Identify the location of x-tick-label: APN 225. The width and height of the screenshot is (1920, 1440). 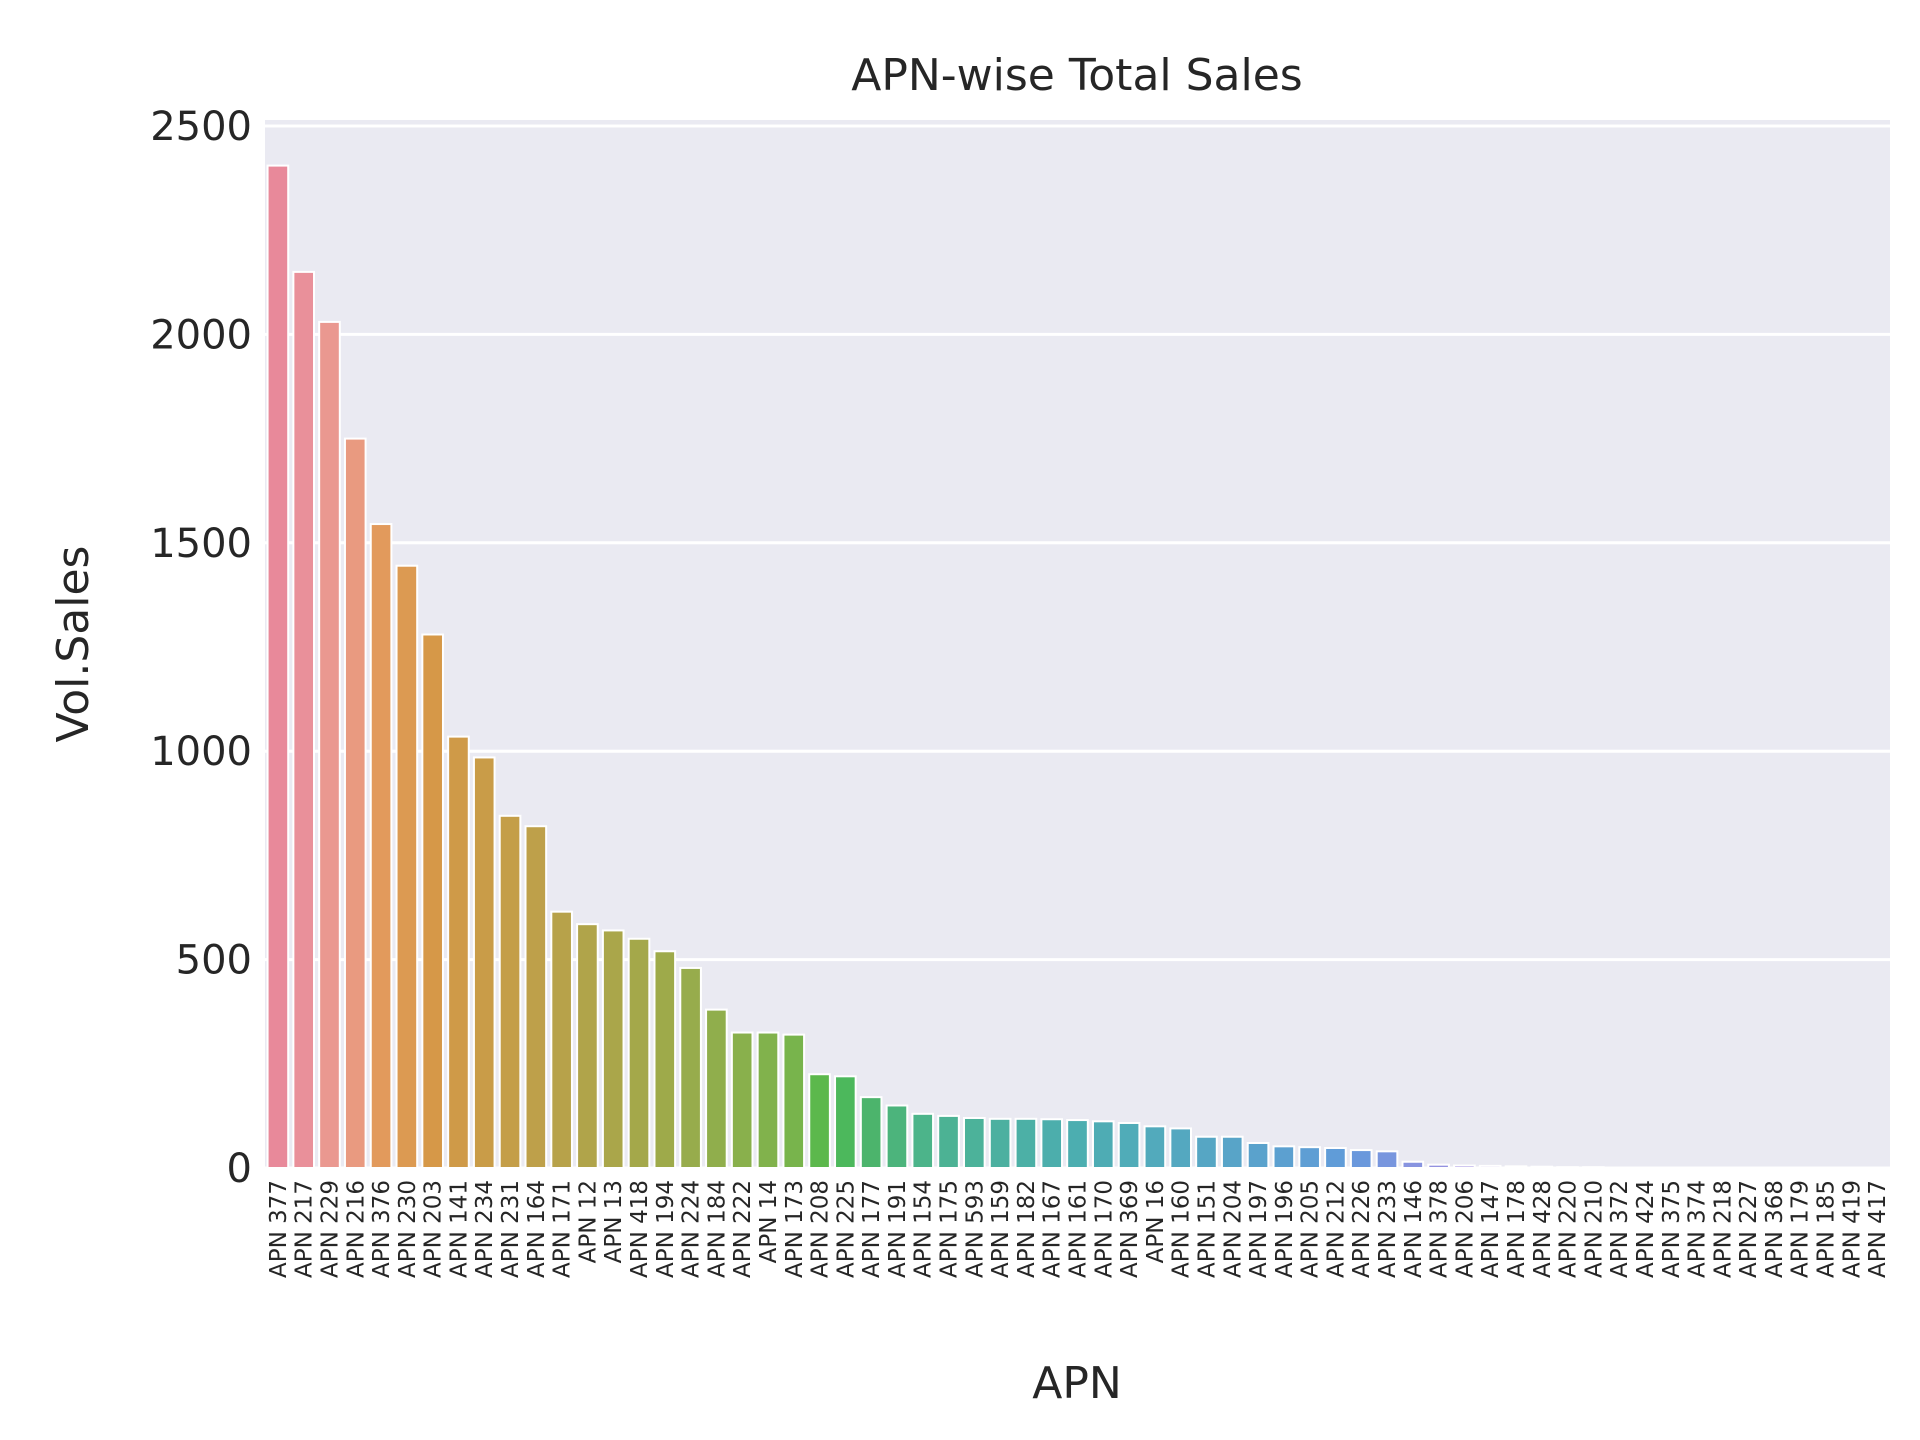
(846, 1229).